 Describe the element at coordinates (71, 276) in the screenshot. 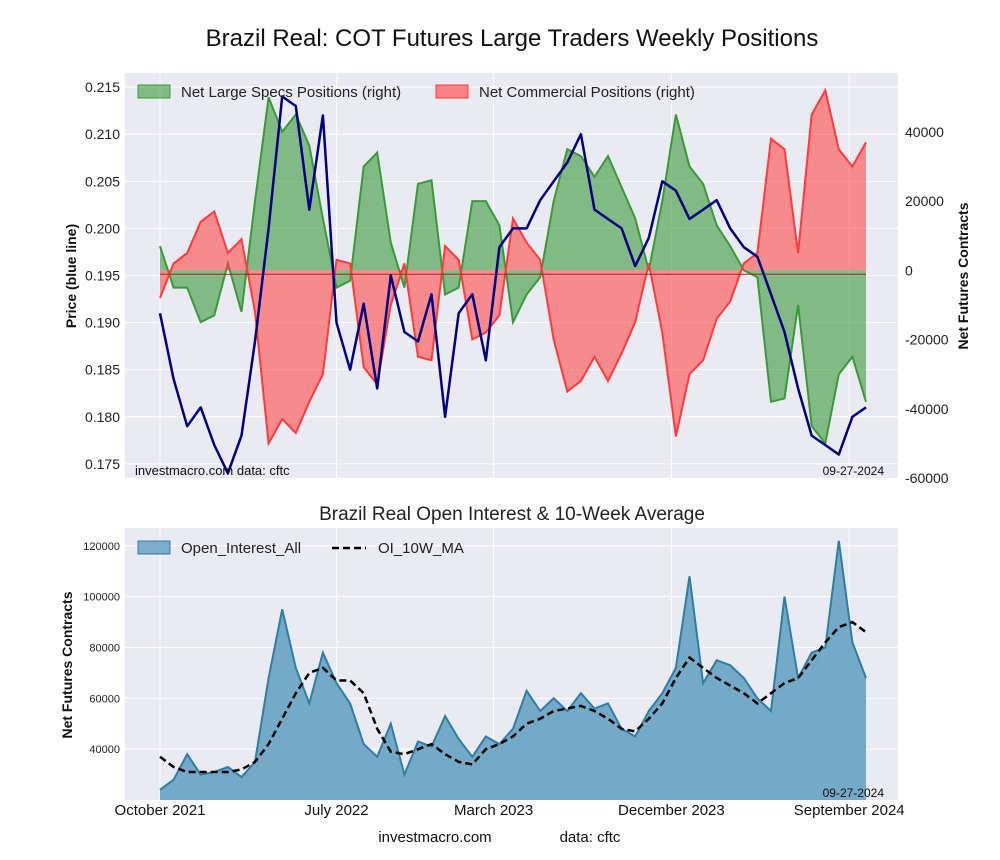

I see `left-axis-label: Price (blue line)` at that location.